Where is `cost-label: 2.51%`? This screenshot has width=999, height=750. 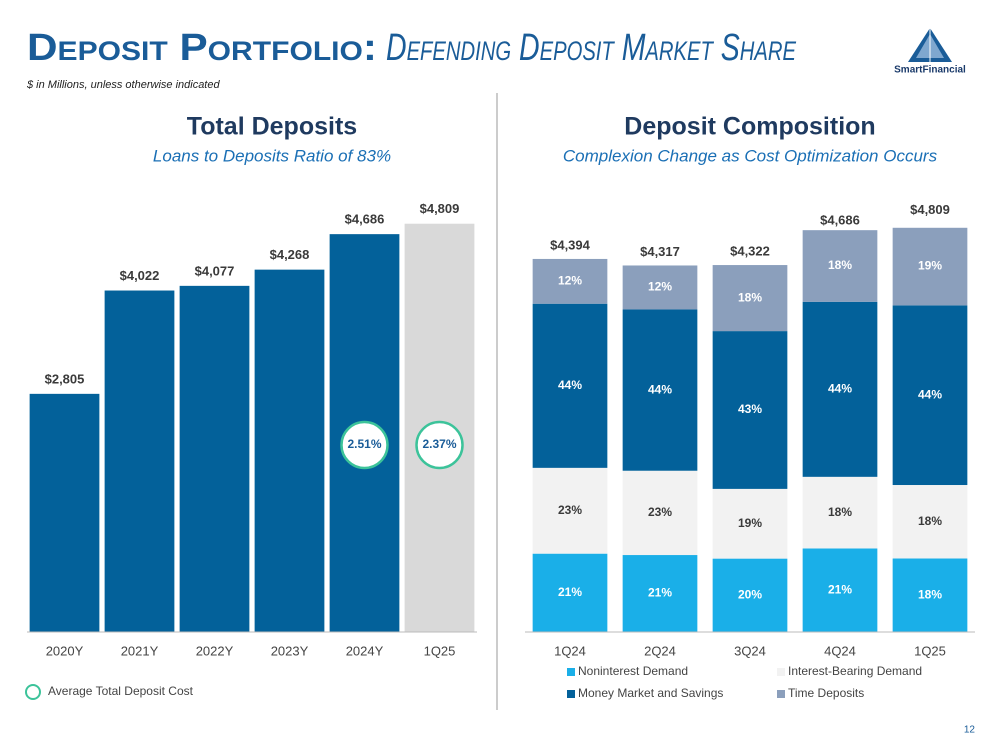
cost-label: 2.51% is located at coordinates (364, 444).